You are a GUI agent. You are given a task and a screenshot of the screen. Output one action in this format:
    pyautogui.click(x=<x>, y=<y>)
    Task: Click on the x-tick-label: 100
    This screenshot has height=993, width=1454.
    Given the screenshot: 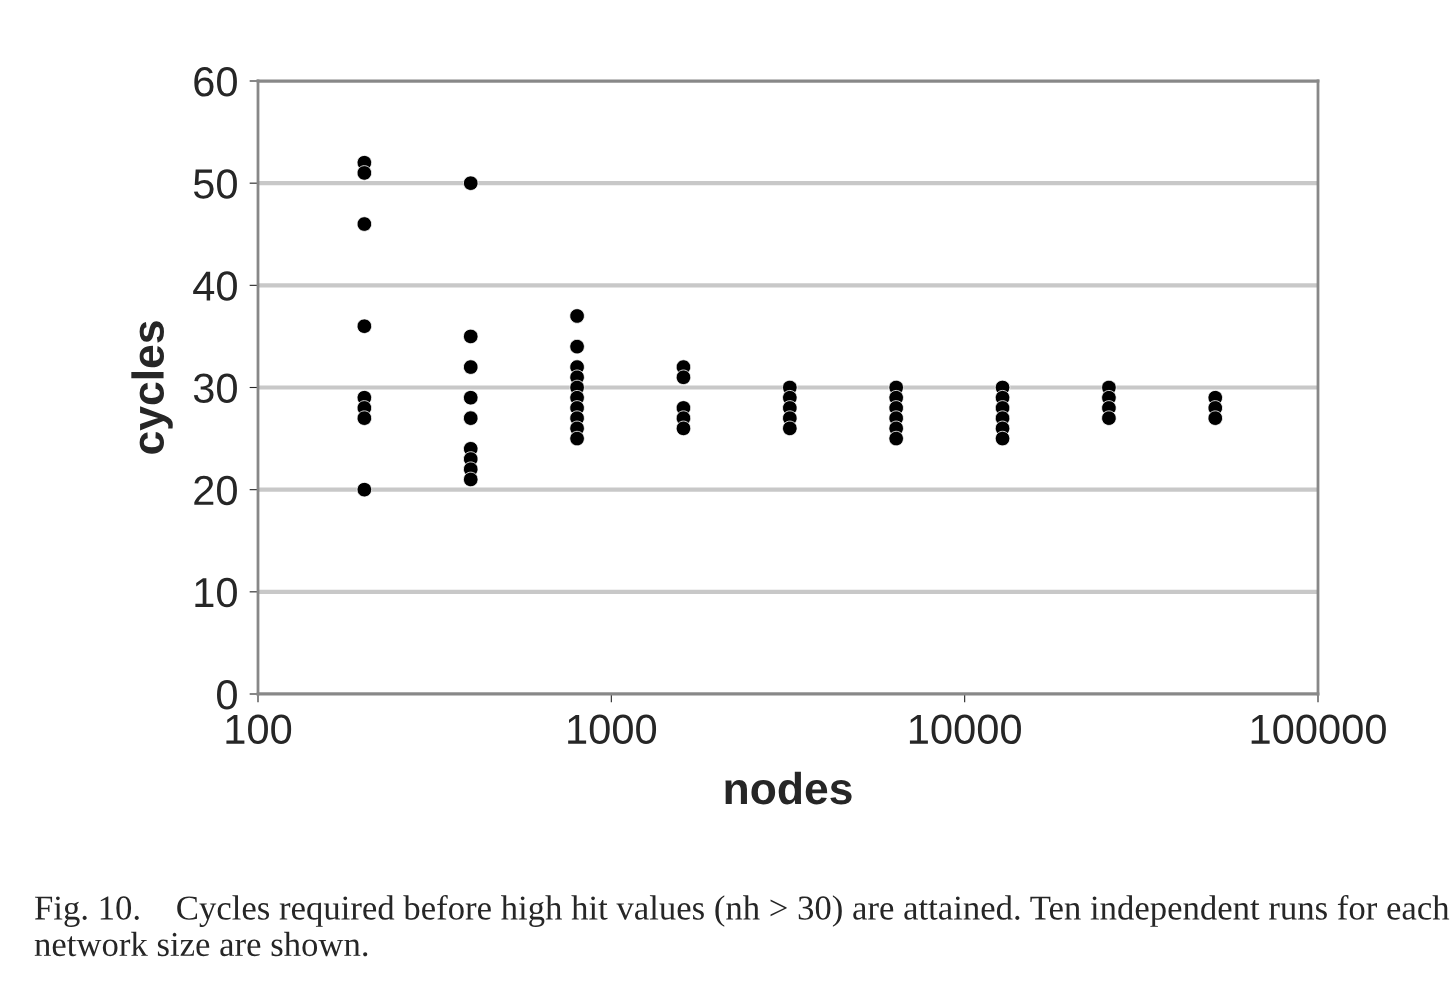 What is the action you would take?
    pyautogui.click(x=259, y=729)
    